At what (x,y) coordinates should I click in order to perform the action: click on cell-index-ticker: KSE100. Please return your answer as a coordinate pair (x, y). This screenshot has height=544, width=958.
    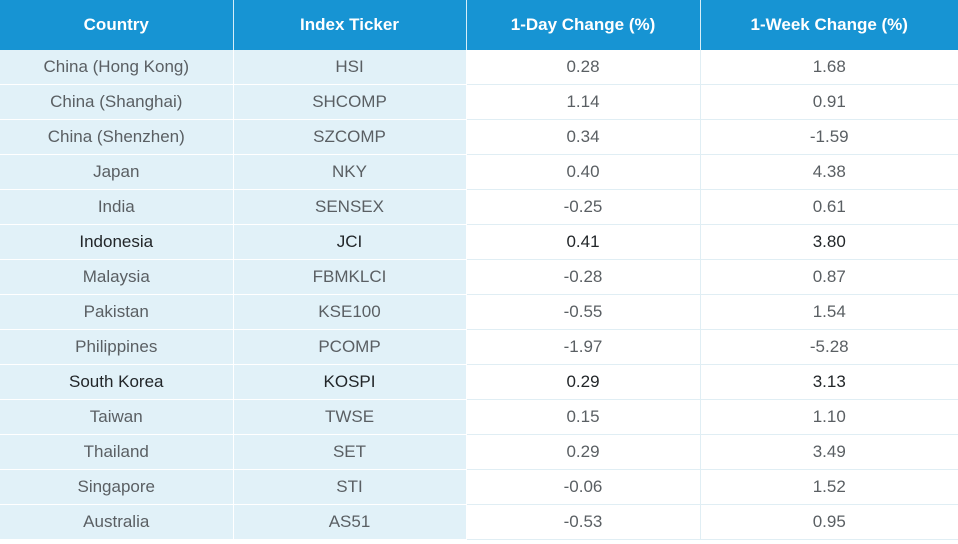
    Looking at the image, I should click on (350, 312).